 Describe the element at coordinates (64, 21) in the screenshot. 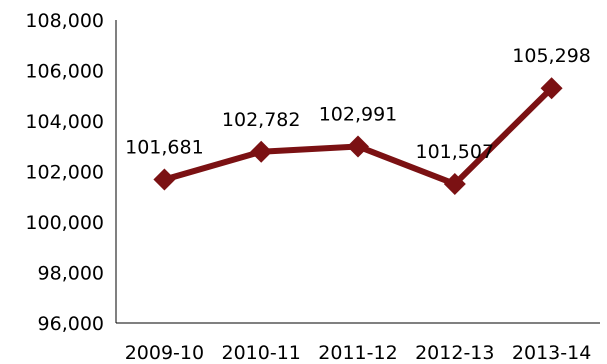

I see `y-tick-label: 108,000` at that location.